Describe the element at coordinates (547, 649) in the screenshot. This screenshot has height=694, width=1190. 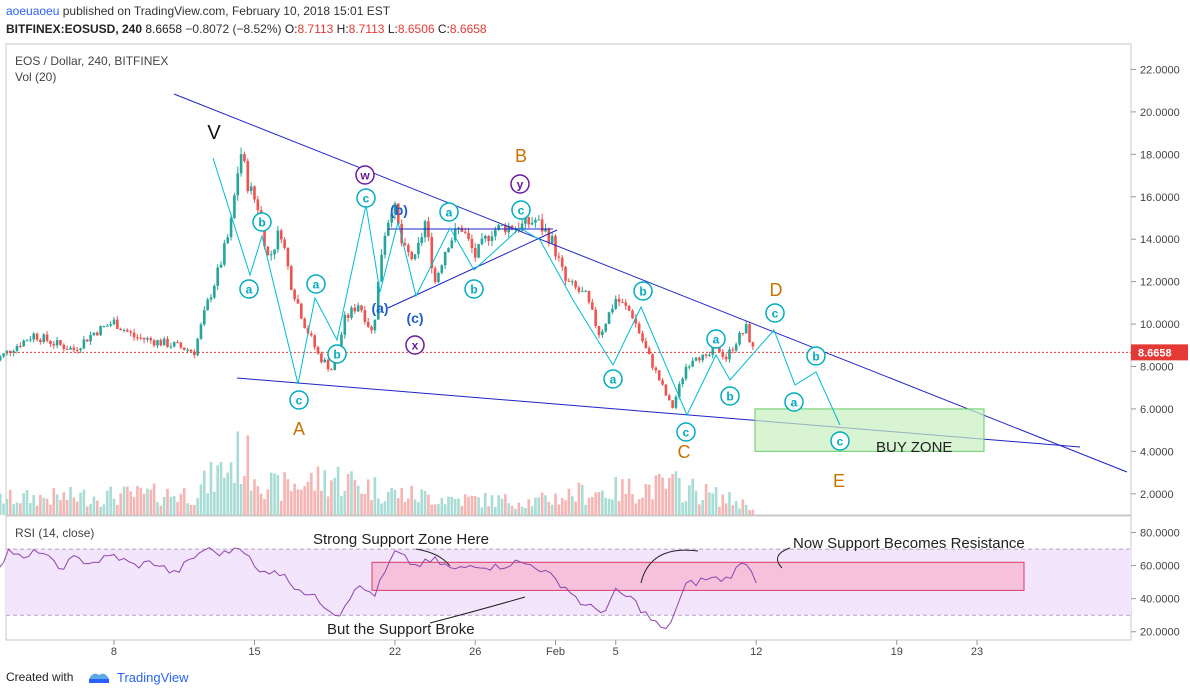
I see `x-axis: 8 15 22 26 Feb 5 12 19 23` at that location.